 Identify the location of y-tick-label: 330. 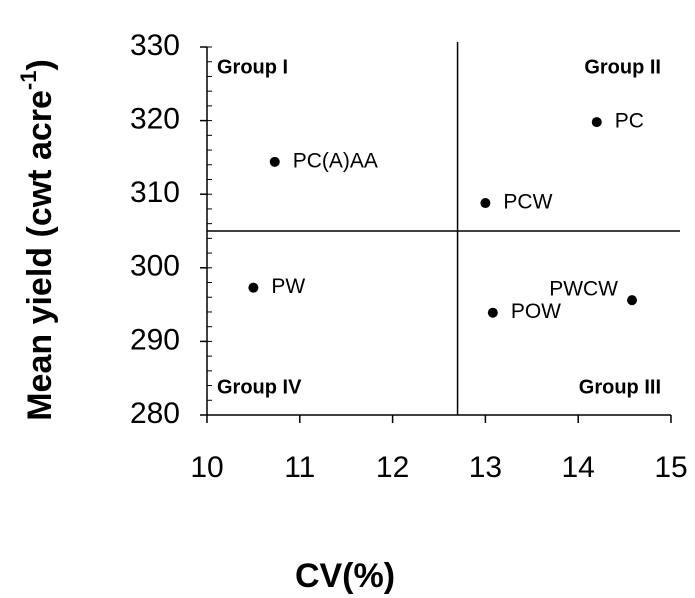
(155, 45).